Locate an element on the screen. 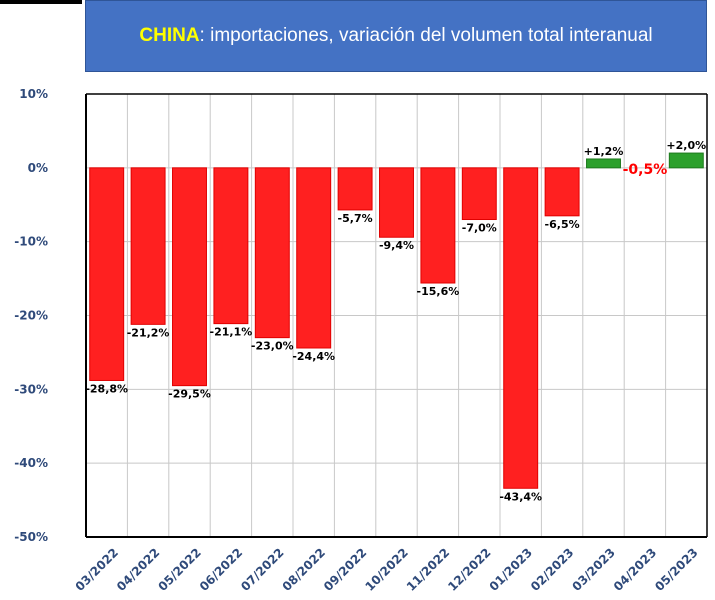 The image size is (715, 600). x-tick-label: 09/2022 is located at coordinates (345, 569).